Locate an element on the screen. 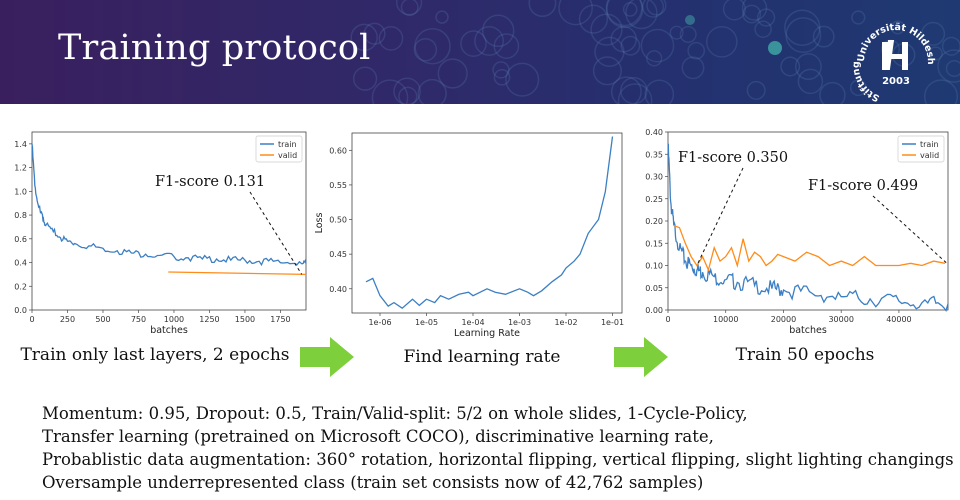 Image resolution: width=960 pixels, height=500 pixels. y-axis-label: Loss is located at coordinates (319, 223).